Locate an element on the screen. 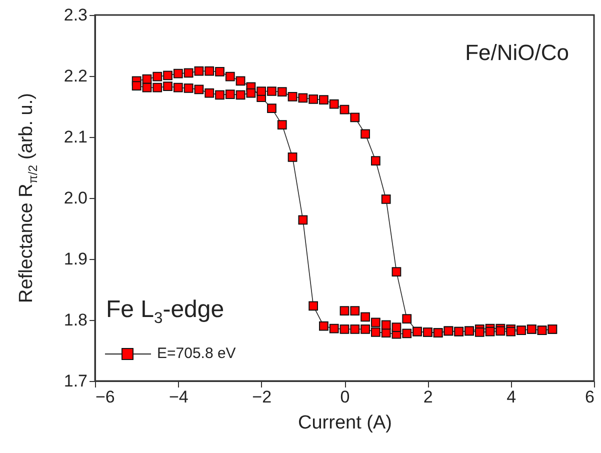 Image resolution: width=601 pixels, height=453 pixels. y-tick-label: 2.2 is located at coordinates (76, 76).